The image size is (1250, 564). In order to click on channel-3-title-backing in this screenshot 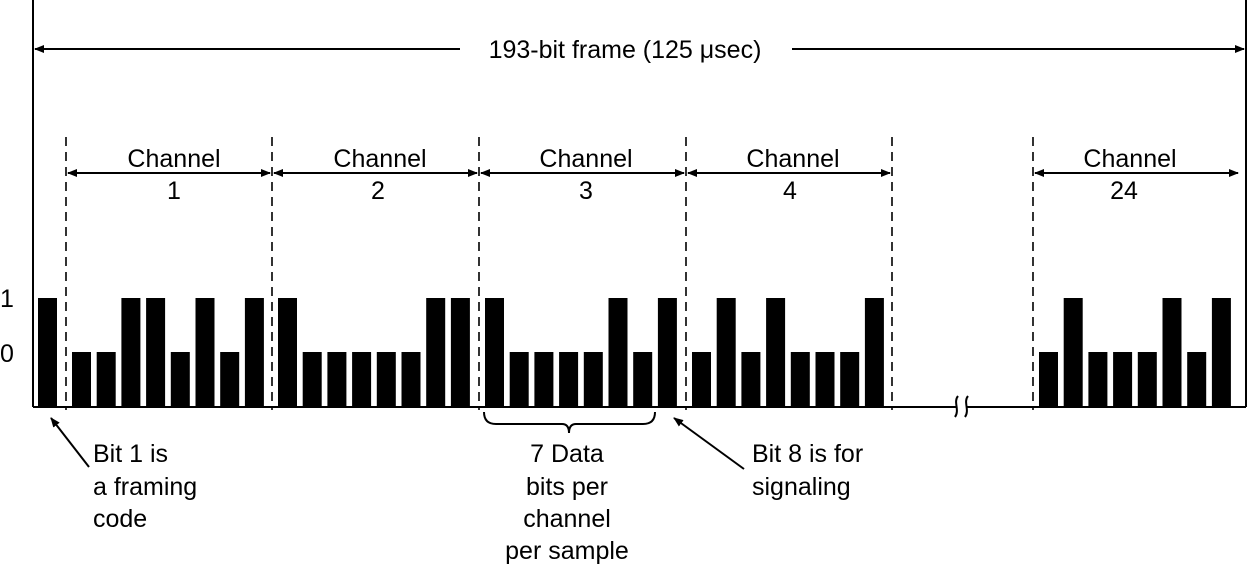, I will do `click(587, 158)`.